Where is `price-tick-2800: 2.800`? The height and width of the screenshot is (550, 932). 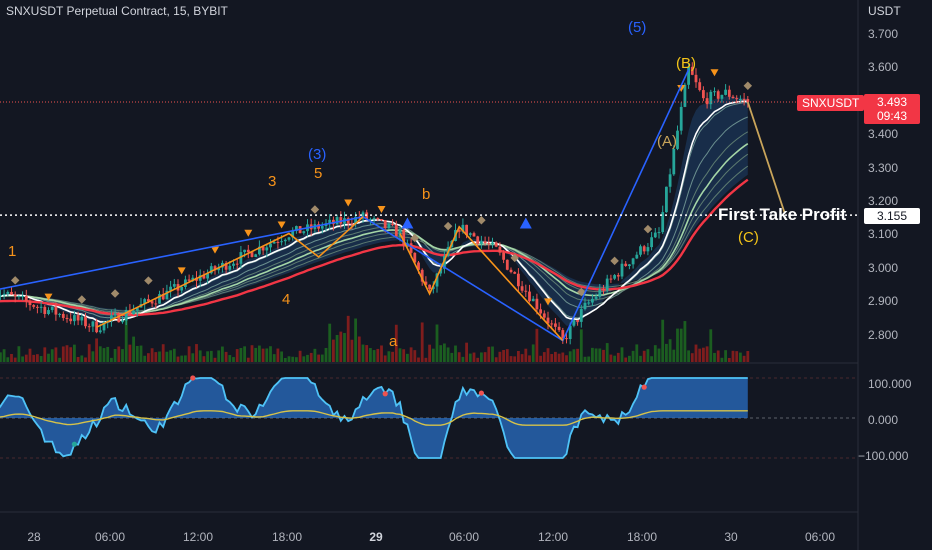
price-tick-2800: 2.800 is located at coordinates (883, 335).